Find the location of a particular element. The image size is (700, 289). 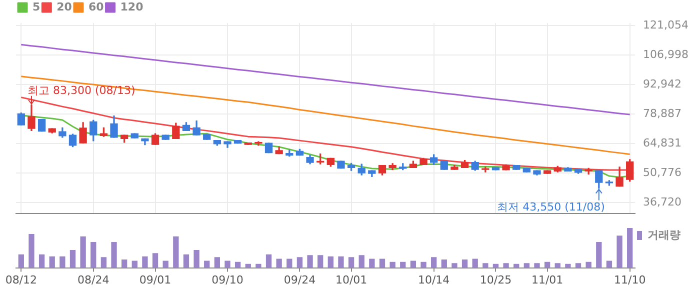

y-tick-label: 78,887 is located at coordinates (662, 113).